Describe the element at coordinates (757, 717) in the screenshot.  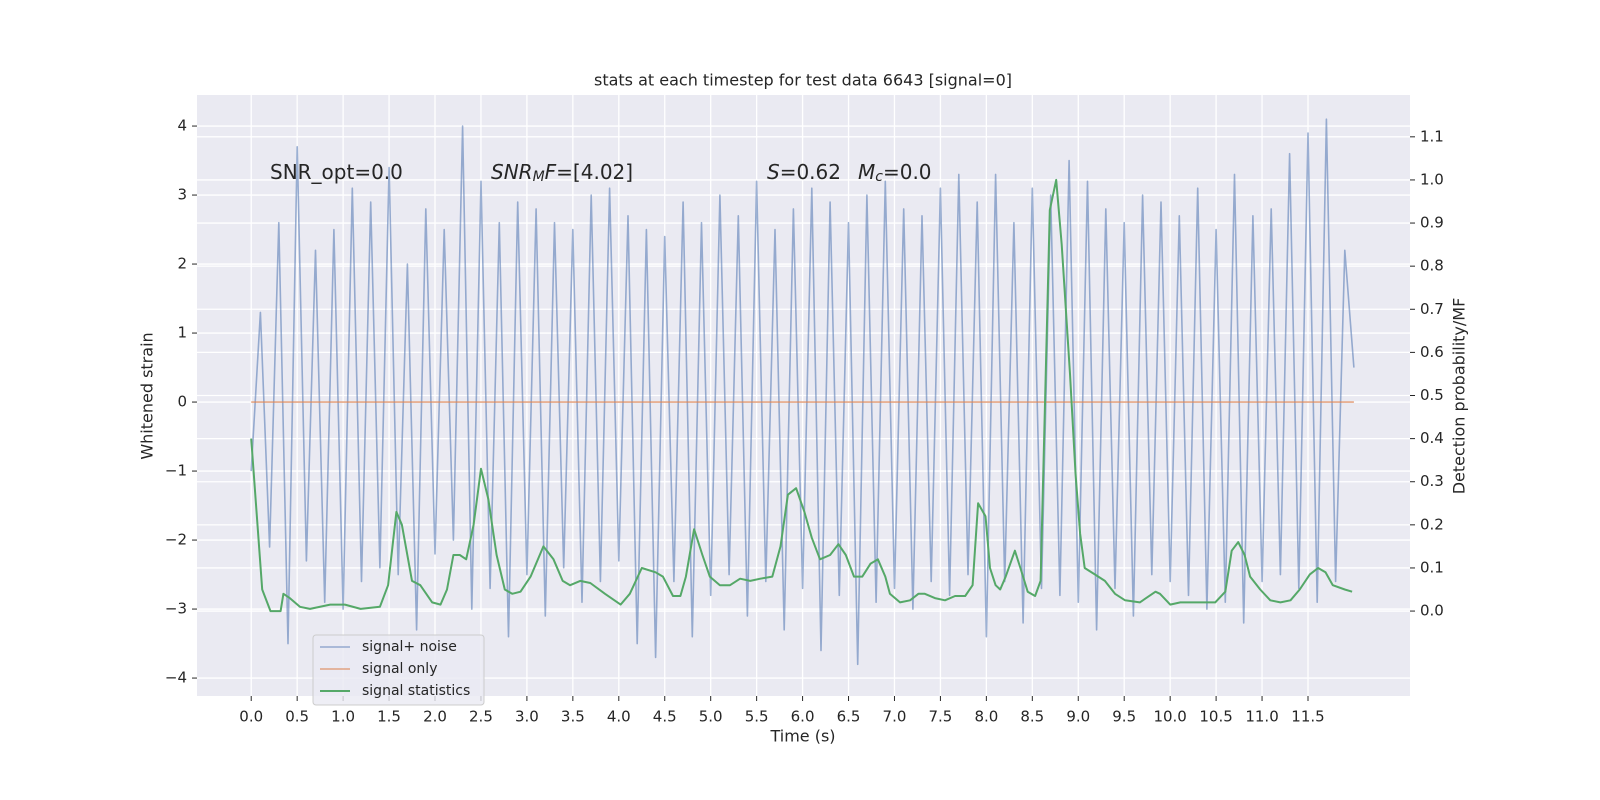
I see `x-tick-label: 5.5` at that location.